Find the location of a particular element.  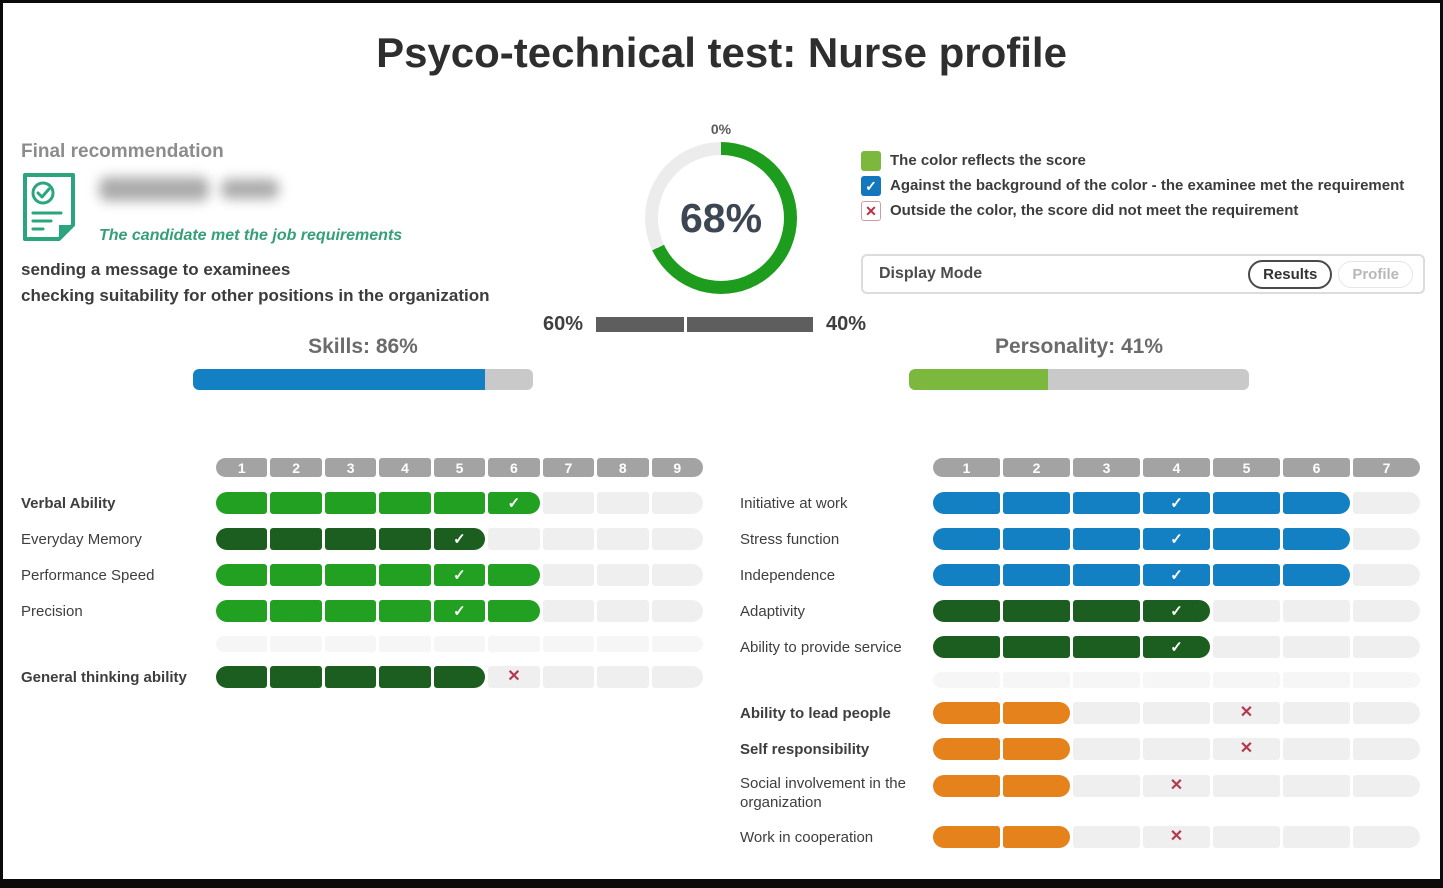

ability-row: Ability to provide service ✓ is located at coordinates (1080, 647).